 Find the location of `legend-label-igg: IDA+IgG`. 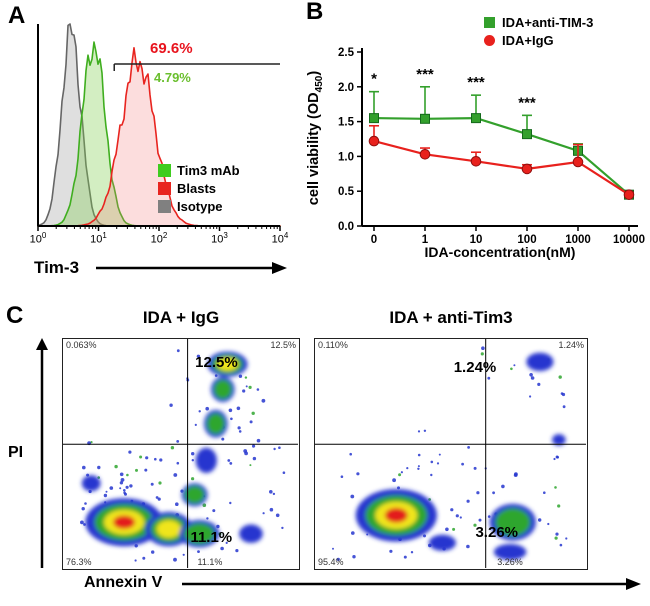

legend-label-igg: IDA+IgG is located at coordinates (528, 40).